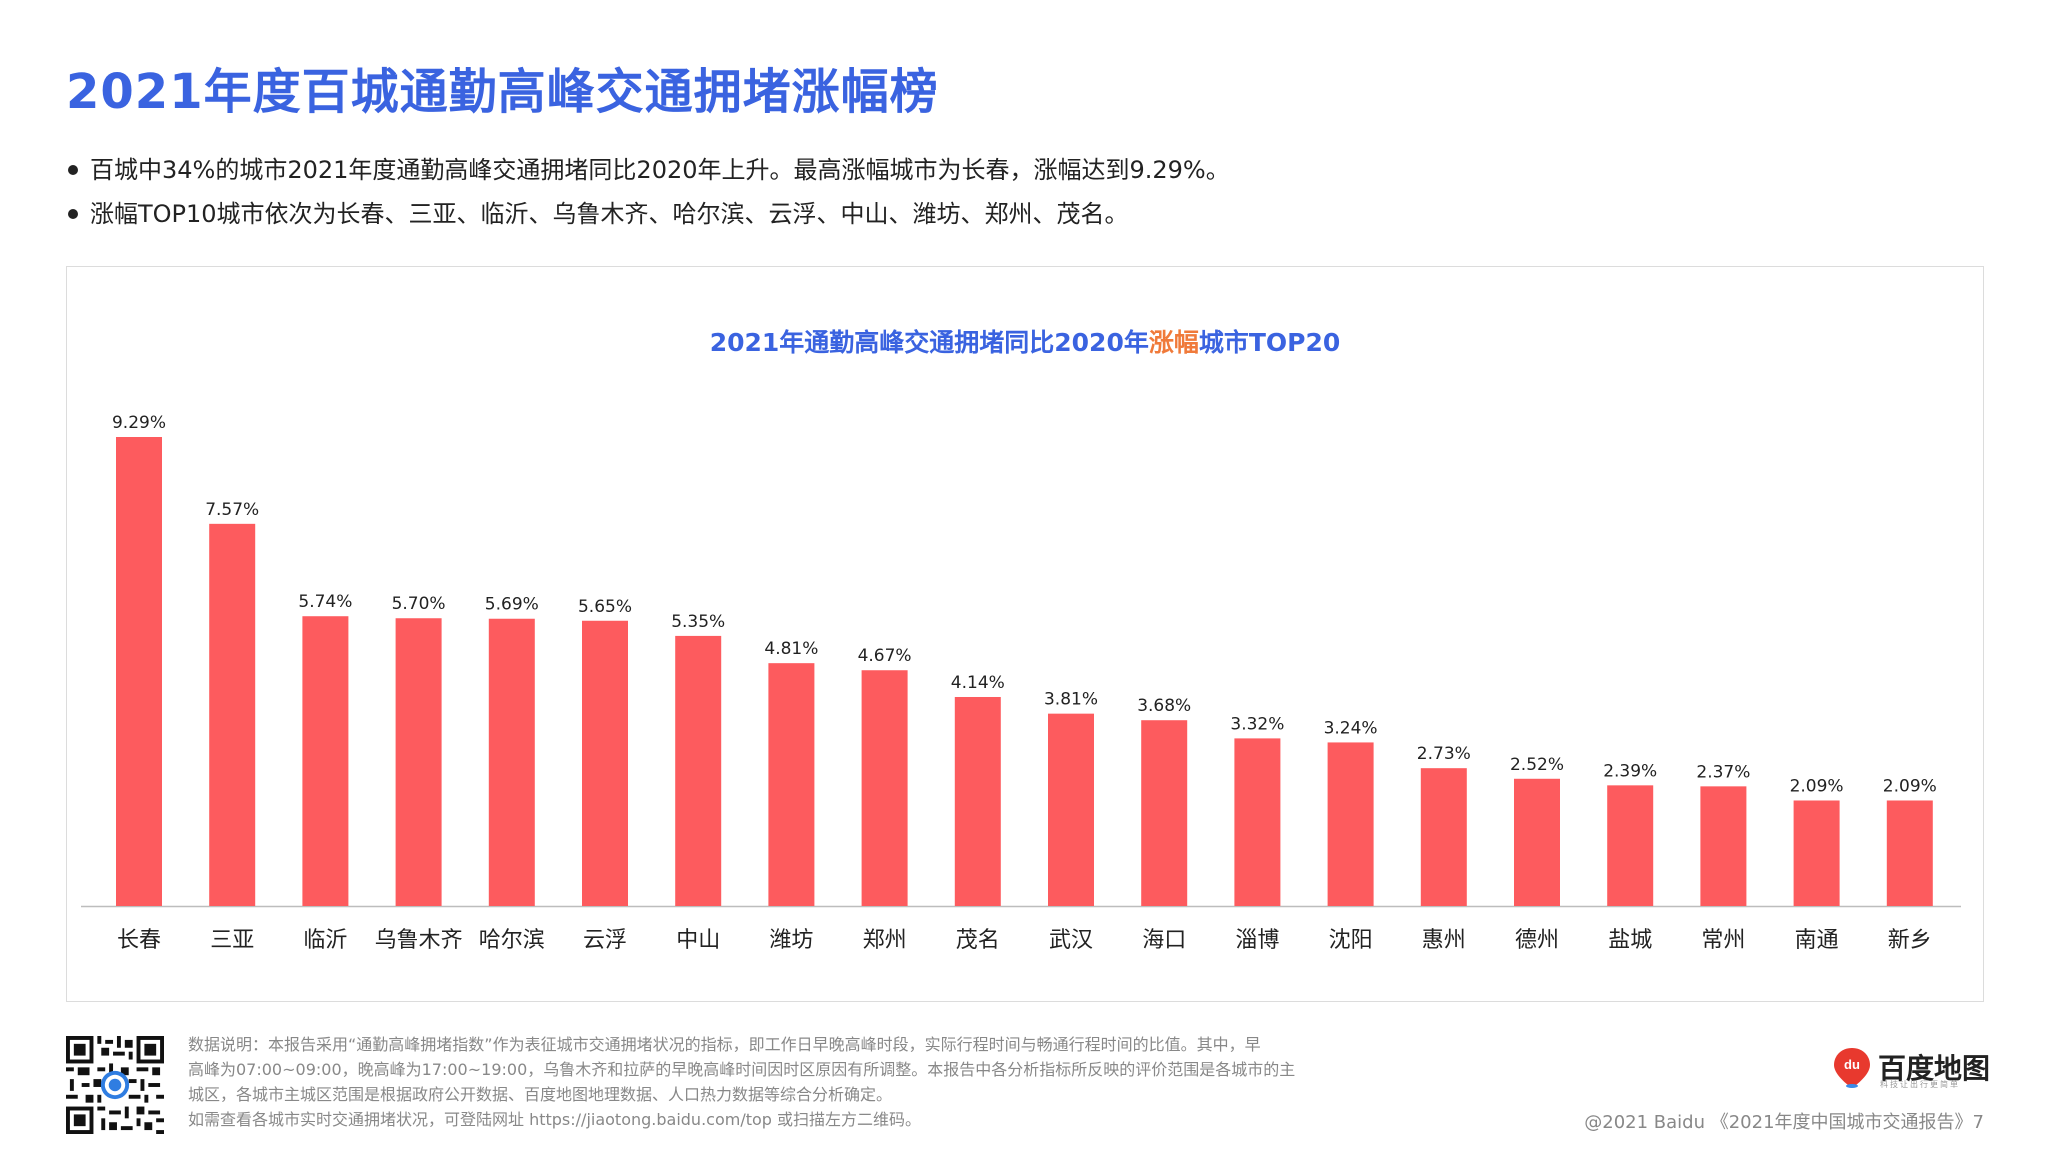  Describe the element at coordinates (791, 940) in the screenshot. I see `x-tick-label: 潍坊` at that location.